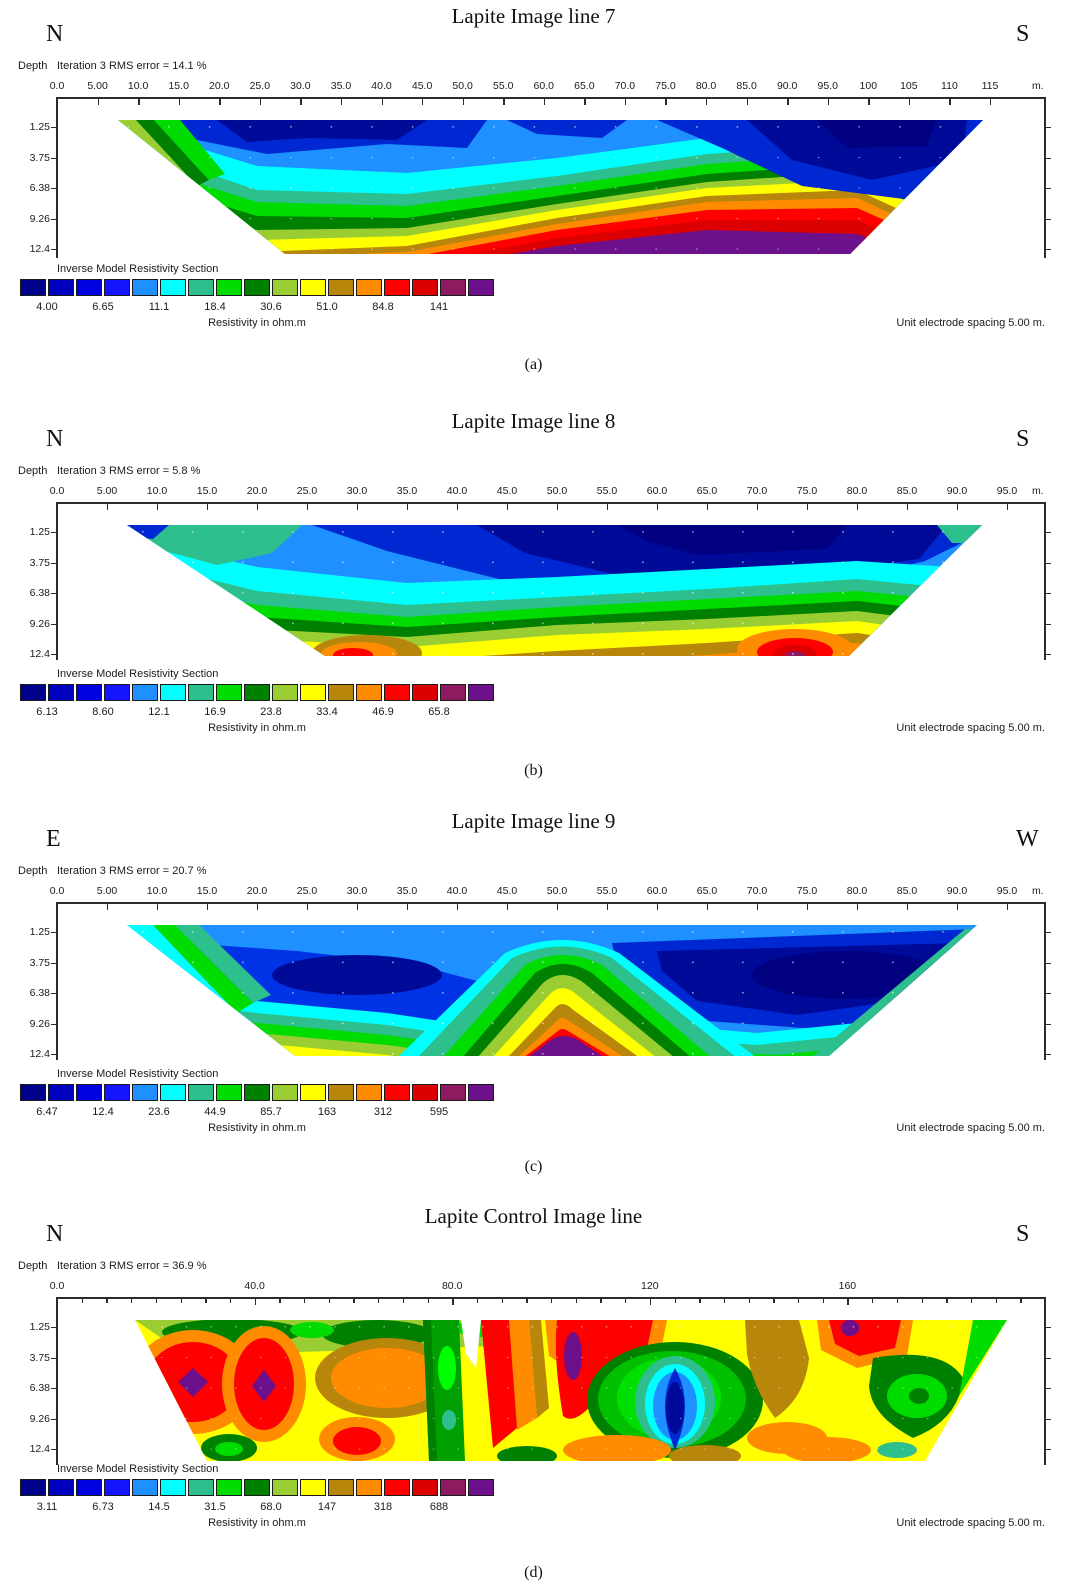 The height and width of the screenshot is (1591, 1067). Describe the element at coordinates (47, 712) in the screenshot. I see `colorbar-value: 6.13` at that location.